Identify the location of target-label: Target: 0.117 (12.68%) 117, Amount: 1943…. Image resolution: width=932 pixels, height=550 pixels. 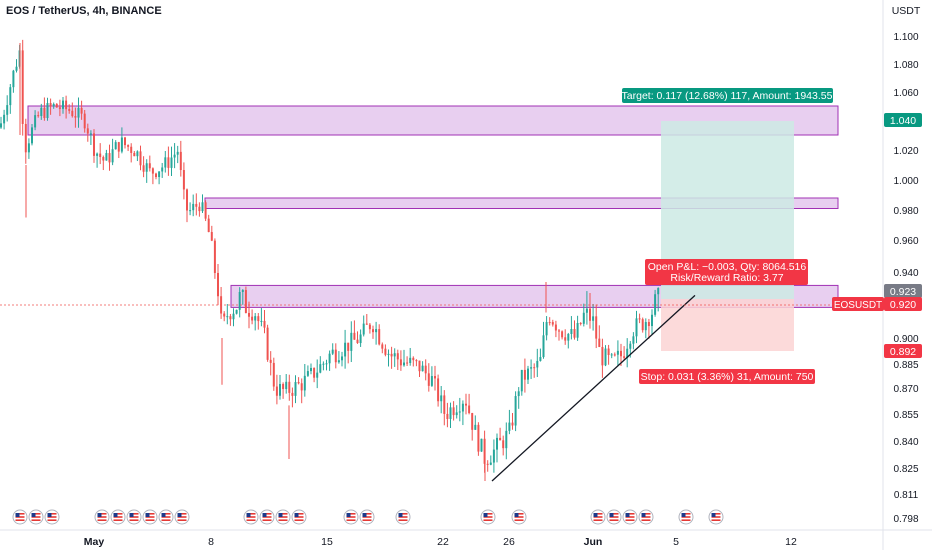
(727, 95).